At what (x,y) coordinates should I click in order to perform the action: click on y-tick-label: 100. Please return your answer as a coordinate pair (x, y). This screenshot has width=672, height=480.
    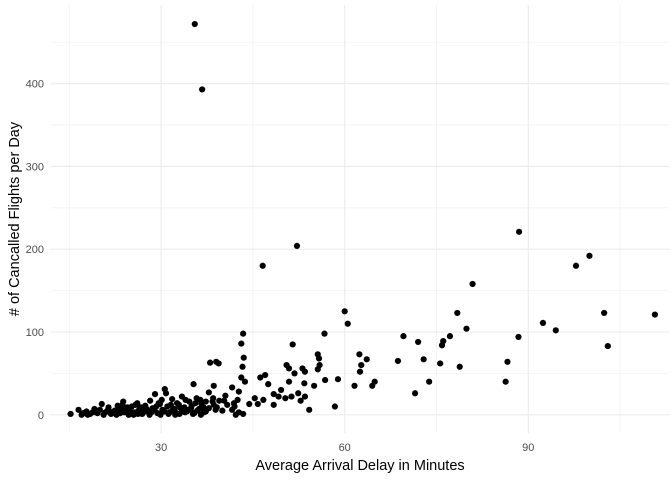
    Looking at the image, I should click on (35, 333).